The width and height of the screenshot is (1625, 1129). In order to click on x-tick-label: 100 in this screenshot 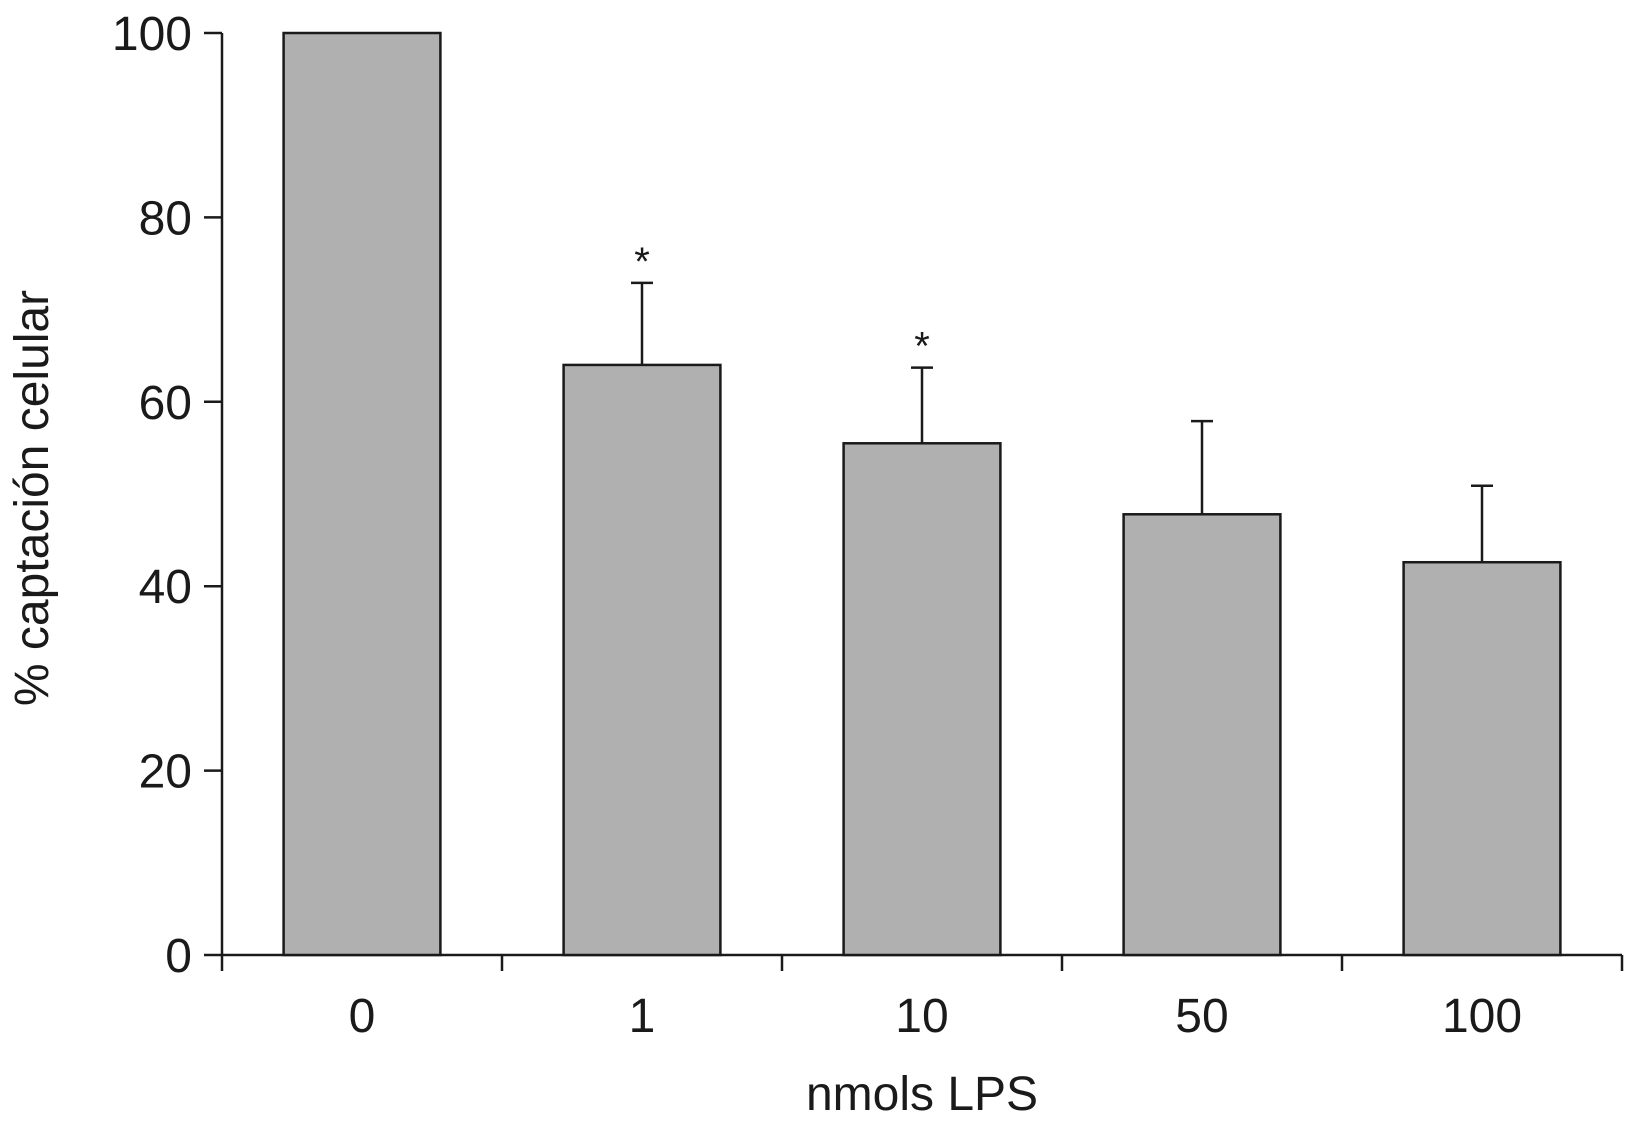, I will do `click(1482, 1016)`.